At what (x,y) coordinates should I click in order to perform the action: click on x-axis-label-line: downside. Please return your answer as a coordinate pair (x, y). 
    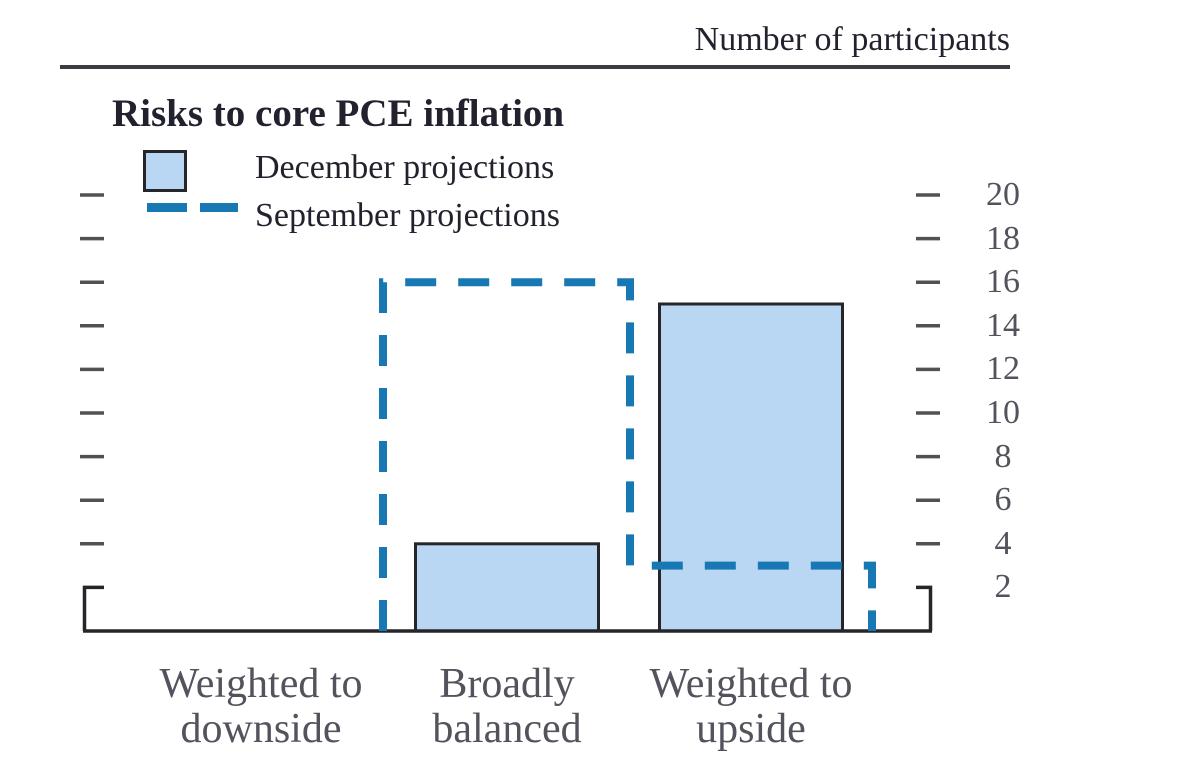
    Looking at the image, I should click on (261, 729).